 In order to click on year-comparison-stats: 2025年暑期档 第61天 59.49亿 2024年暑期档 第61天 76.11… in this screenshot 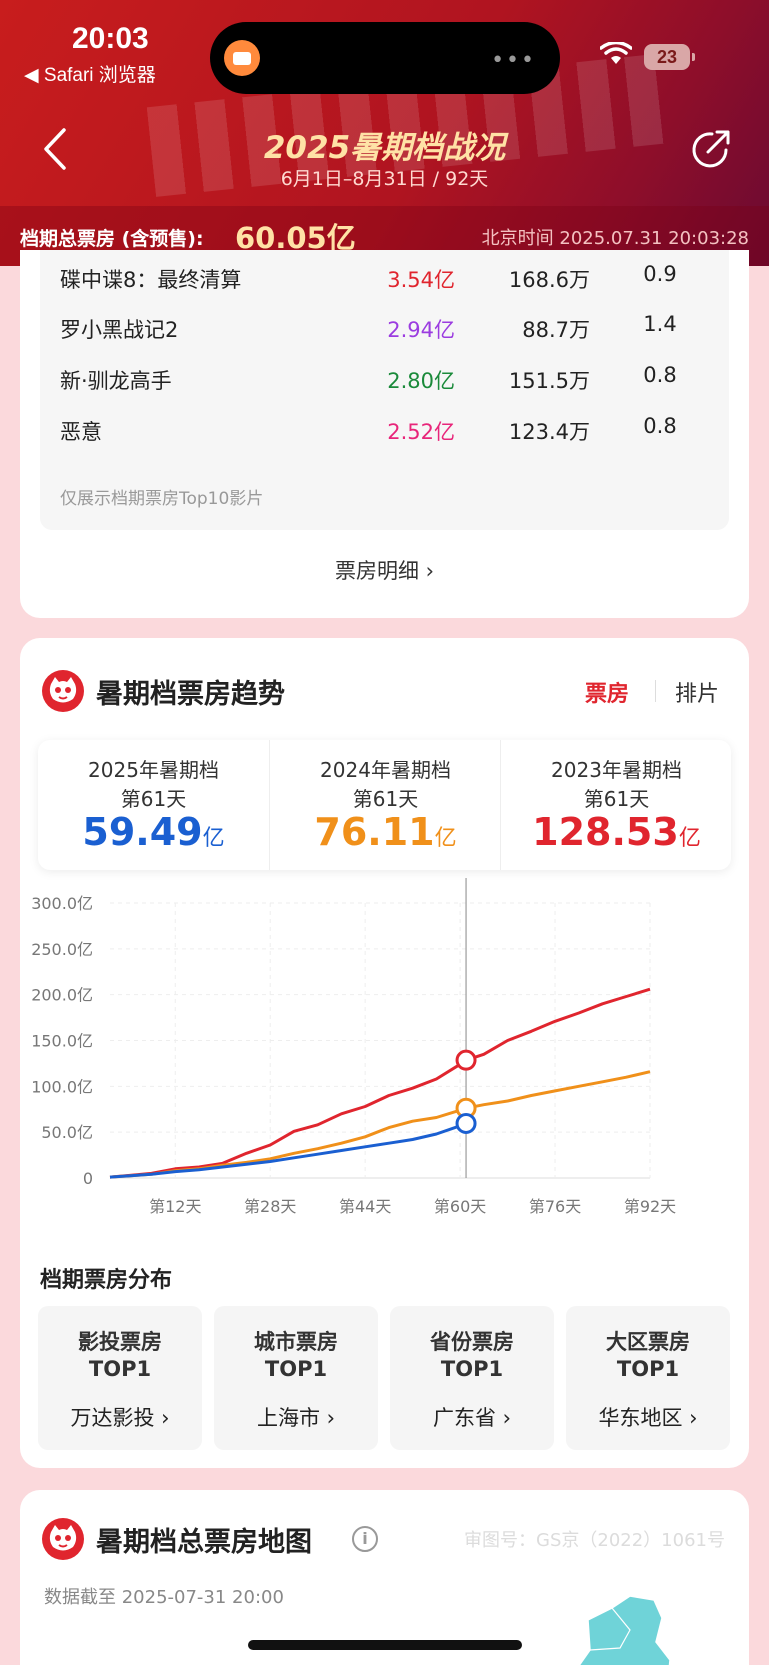, I will do `click(384, 805)`.